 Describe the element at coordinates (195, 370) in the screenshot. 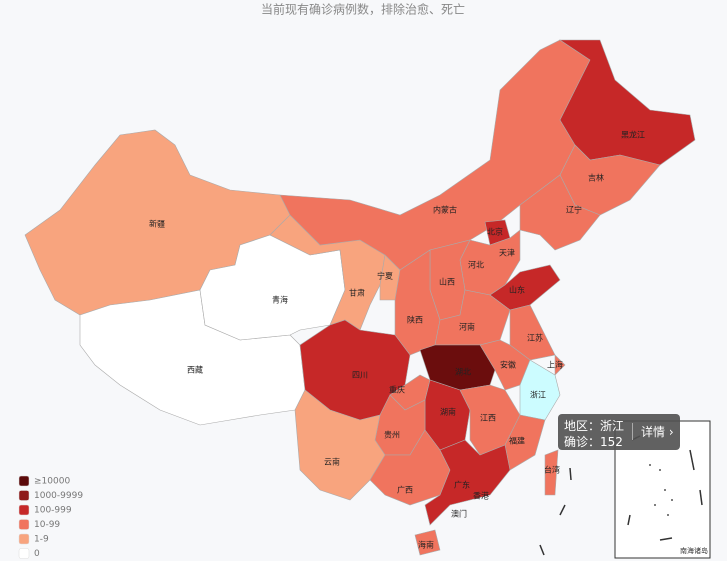

I see `province-label: 西藏` at that location.